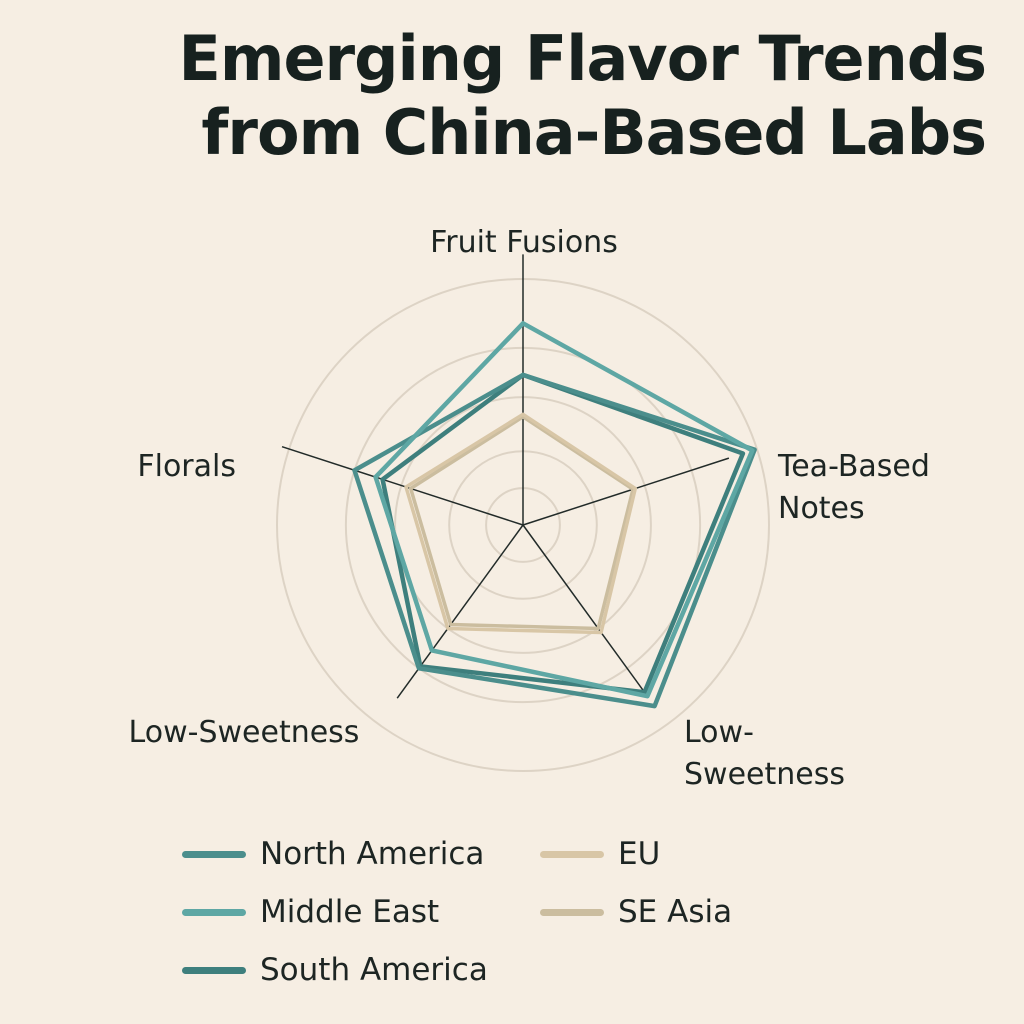 This screenshot has width=1024, height=1024. I want to click on radar-series, so click(554, 515).